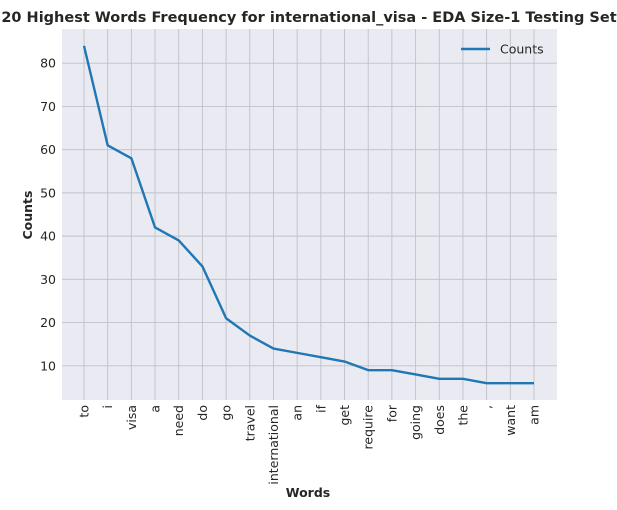 The height and width of the screenshot is (510, 617). I want to click on y-axis-label: Counts, so click(27, 215).